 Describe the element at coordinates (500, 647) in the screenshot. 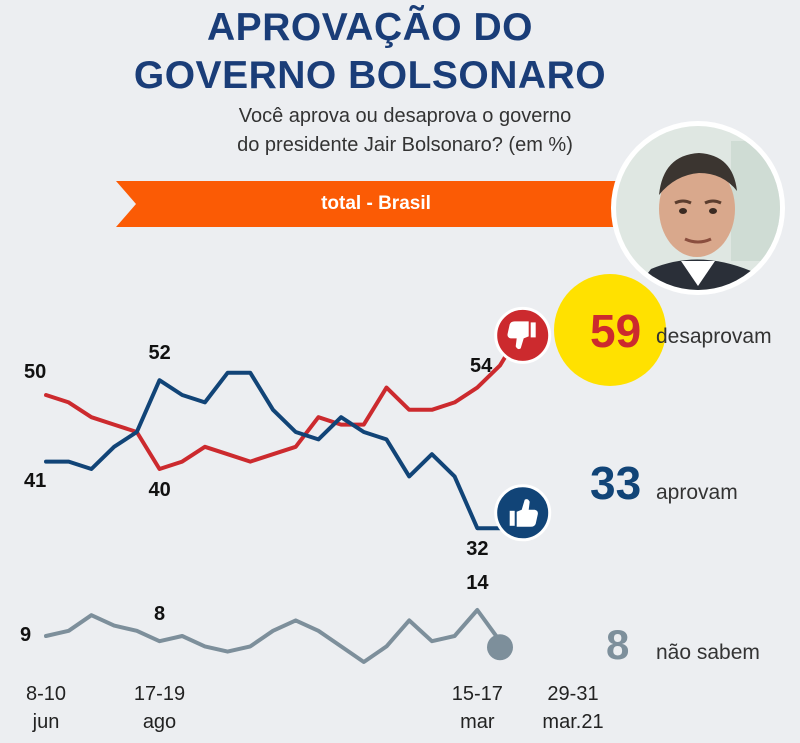

I see `unsure-end-marker` at that location.